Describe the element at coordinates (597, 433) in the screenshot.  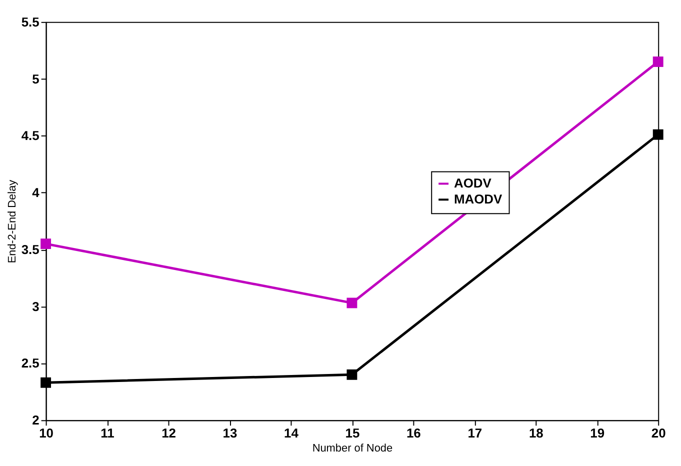
I see `x-tick-label: 19` at that location.